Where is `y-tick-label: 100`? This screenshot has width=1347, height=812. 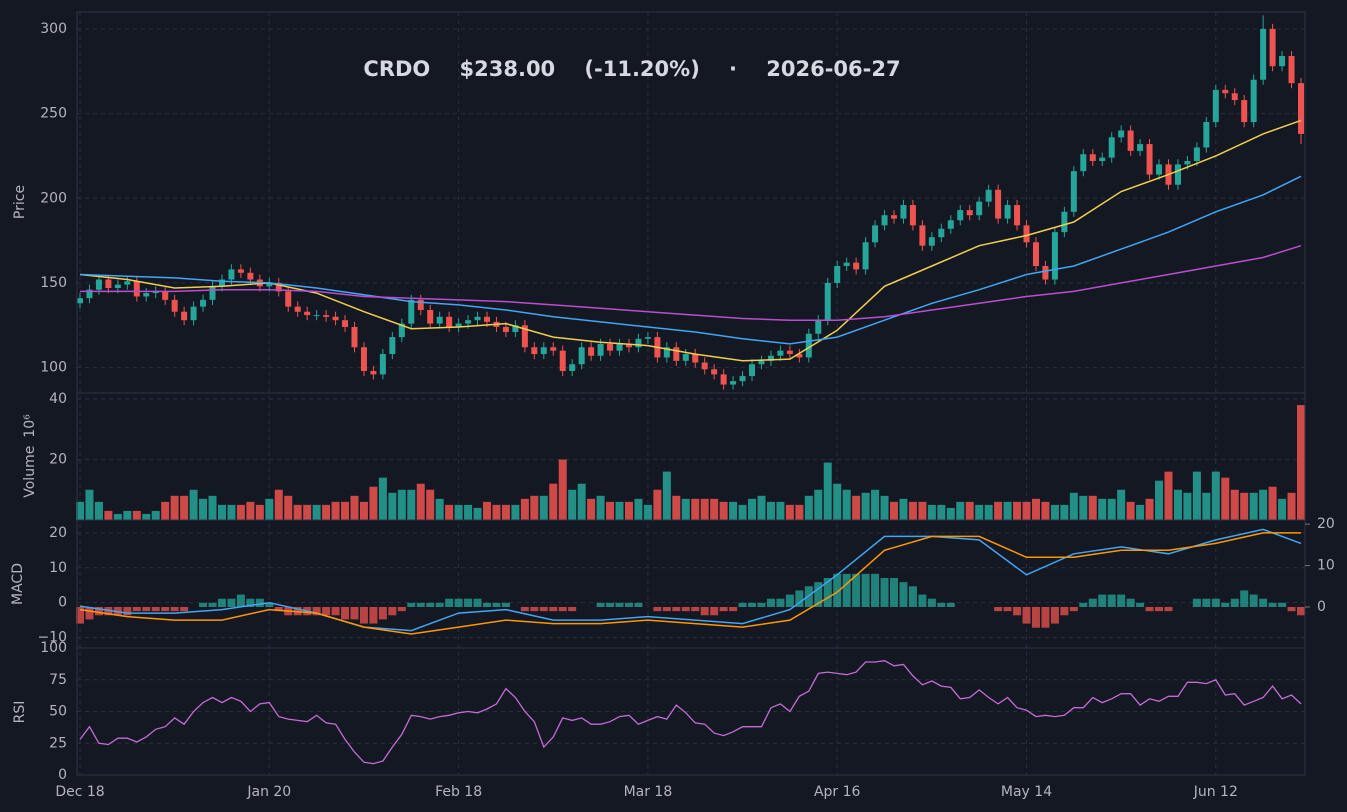
y-tick-label: 100 is located at coordinates (53, 368).